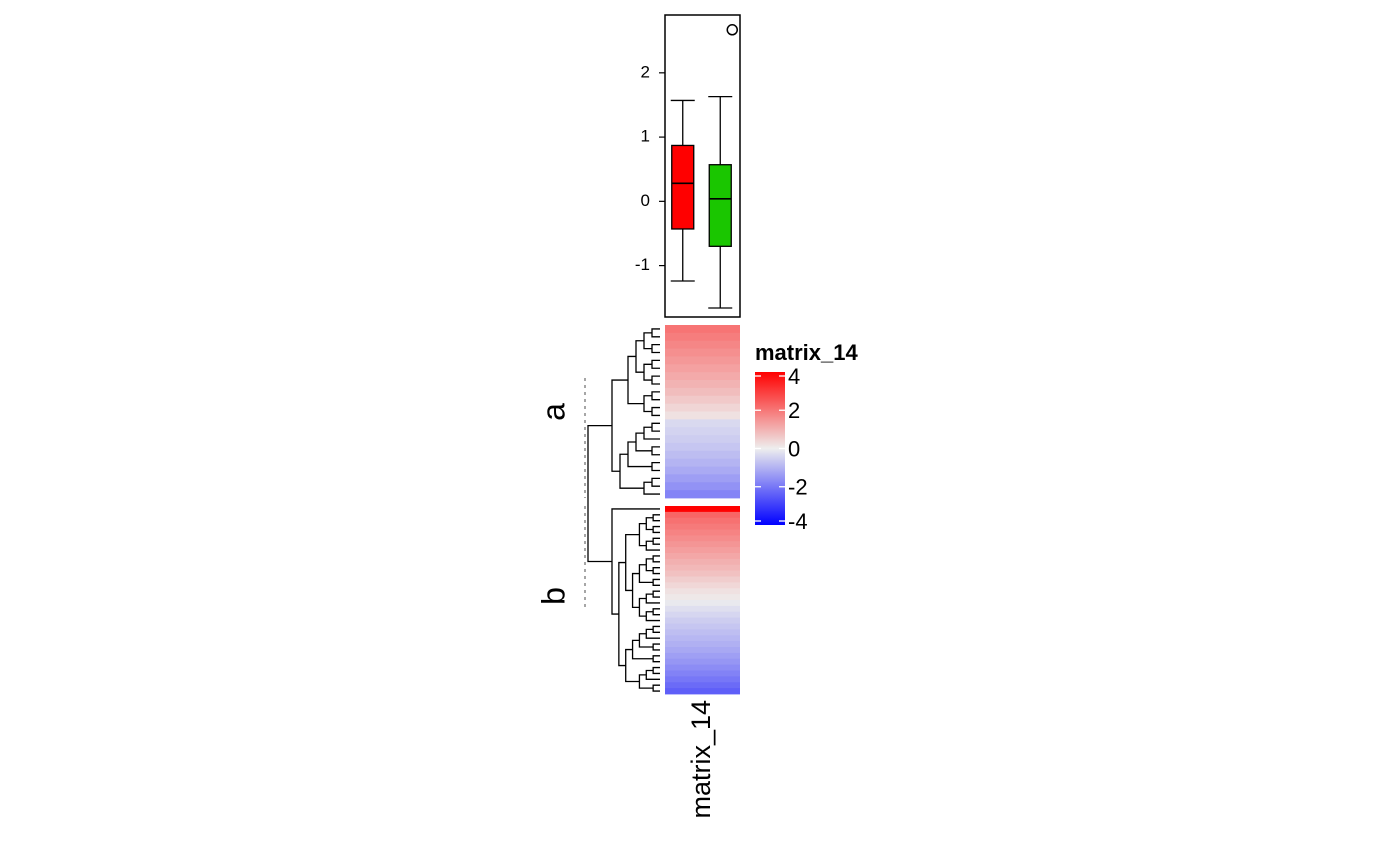 The height and width of the screenshot is (866, 1400). Describe the element at coordinates (794, 376) in the screenshot. I see `legend-tick-label: 4` at that location.